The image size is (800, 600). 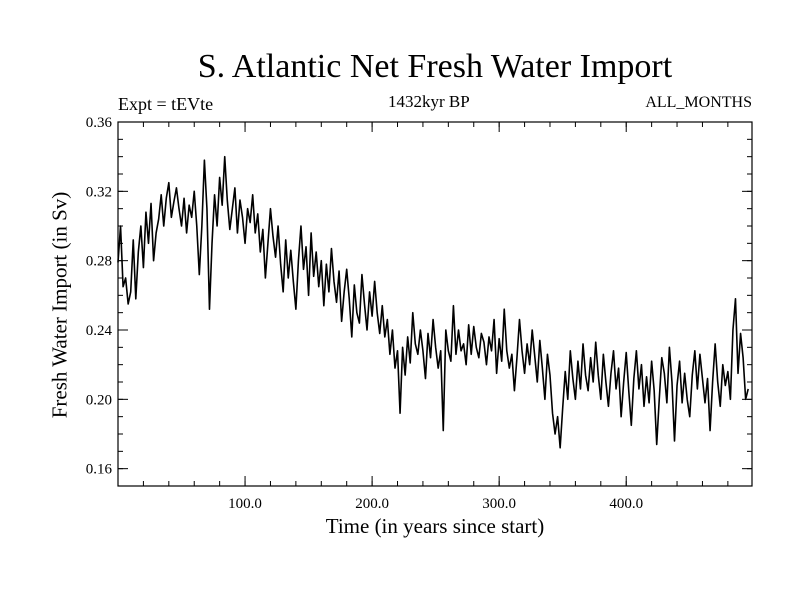 What do you see at coordinates (99, 400) in the screenshot?
I see `y-tick-label: 0.20` at bounding box center [99, 400].